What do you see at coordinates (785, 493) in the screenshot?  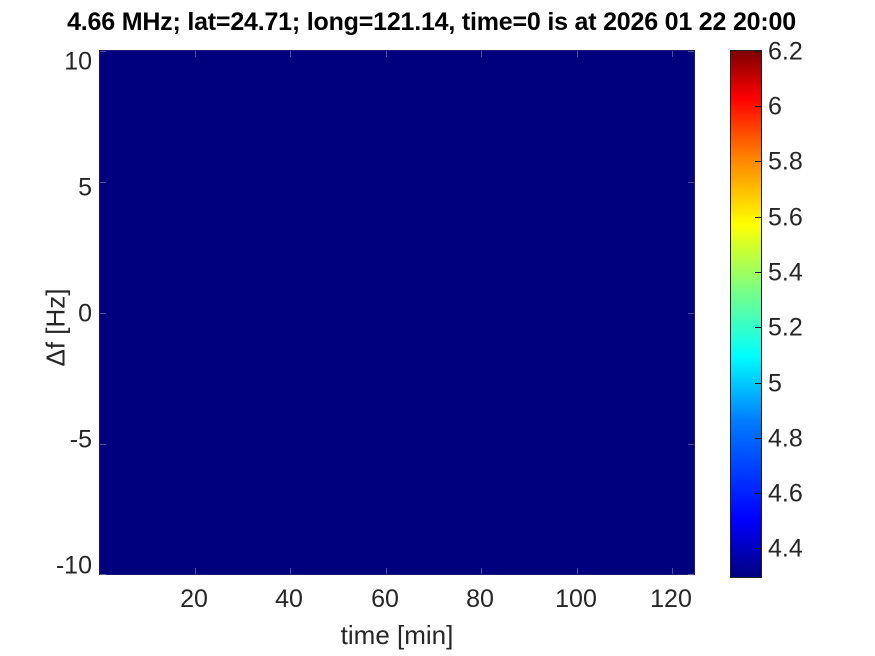 I see `colorbar-tick-label: 4.6` at bounding box center [785, 493].